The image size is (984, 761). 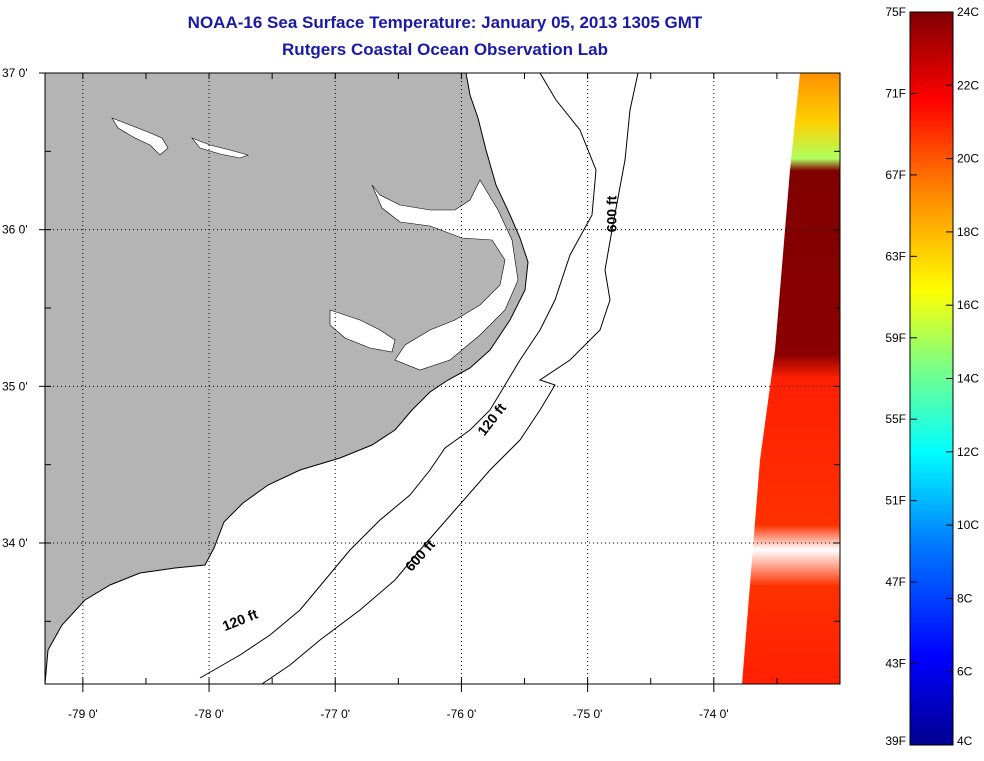 What do you see at coordinates (968, 305) in the screenshot?
I see `colorbar-c-label: 16C` at bounding box center [968, 305].